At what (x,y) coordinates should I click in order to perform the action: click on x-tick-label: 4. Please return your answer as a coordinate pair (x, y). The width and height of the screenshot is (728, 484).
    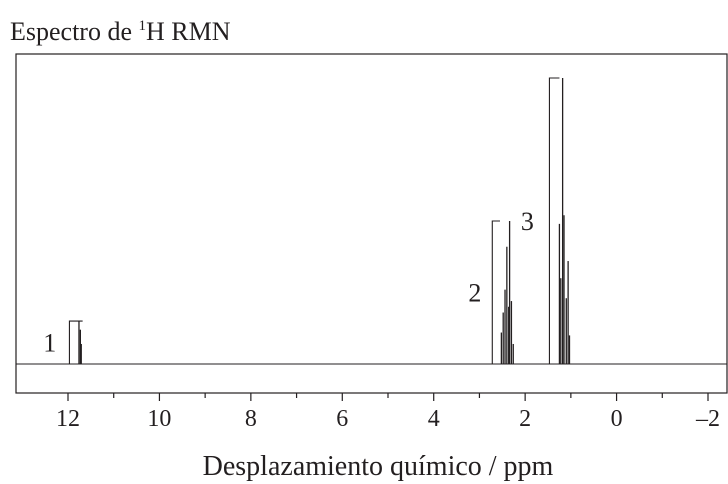
    Looking at the image, I should click on (434, 419).